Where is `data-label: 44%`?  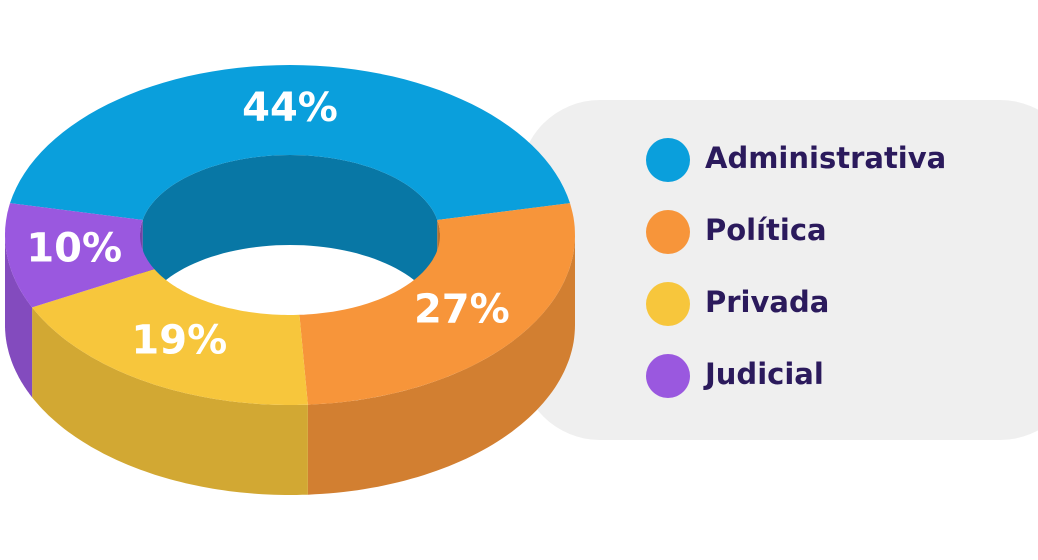
data-label: 44% is located at coordinates (290, 108).